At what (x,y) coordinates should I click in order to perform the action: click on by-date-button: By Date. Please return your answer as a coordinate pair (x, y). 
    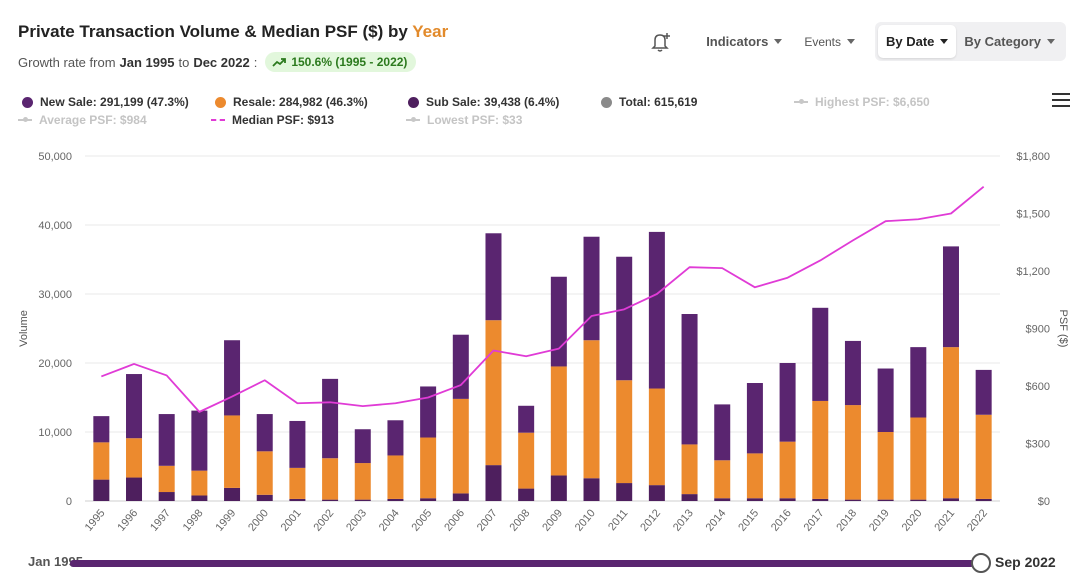
    Looking at the image, I should click on (917, 41).